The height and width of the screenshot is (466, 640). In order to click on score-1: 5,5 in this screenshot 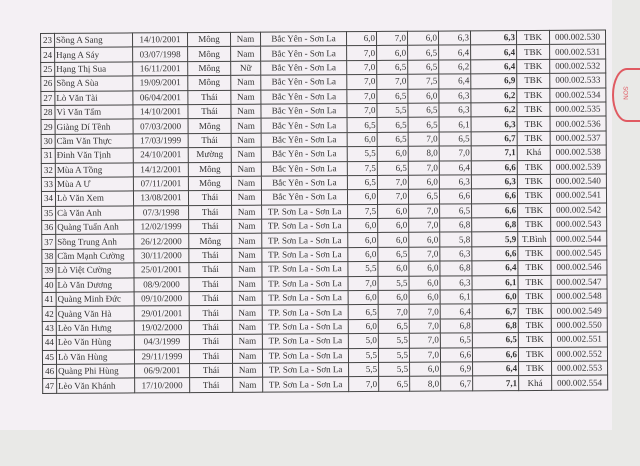, I will do `click(362, 269)`.